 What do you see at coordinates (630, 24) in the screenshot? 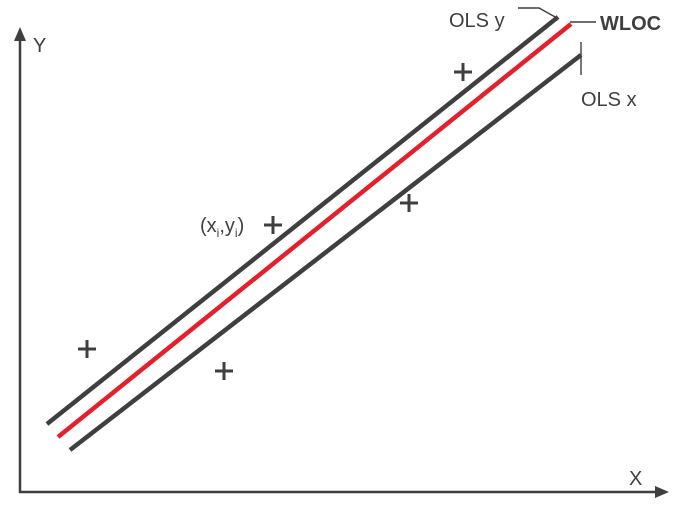
I see `wloc-label: WLOC` at bounding box center [630, 24].